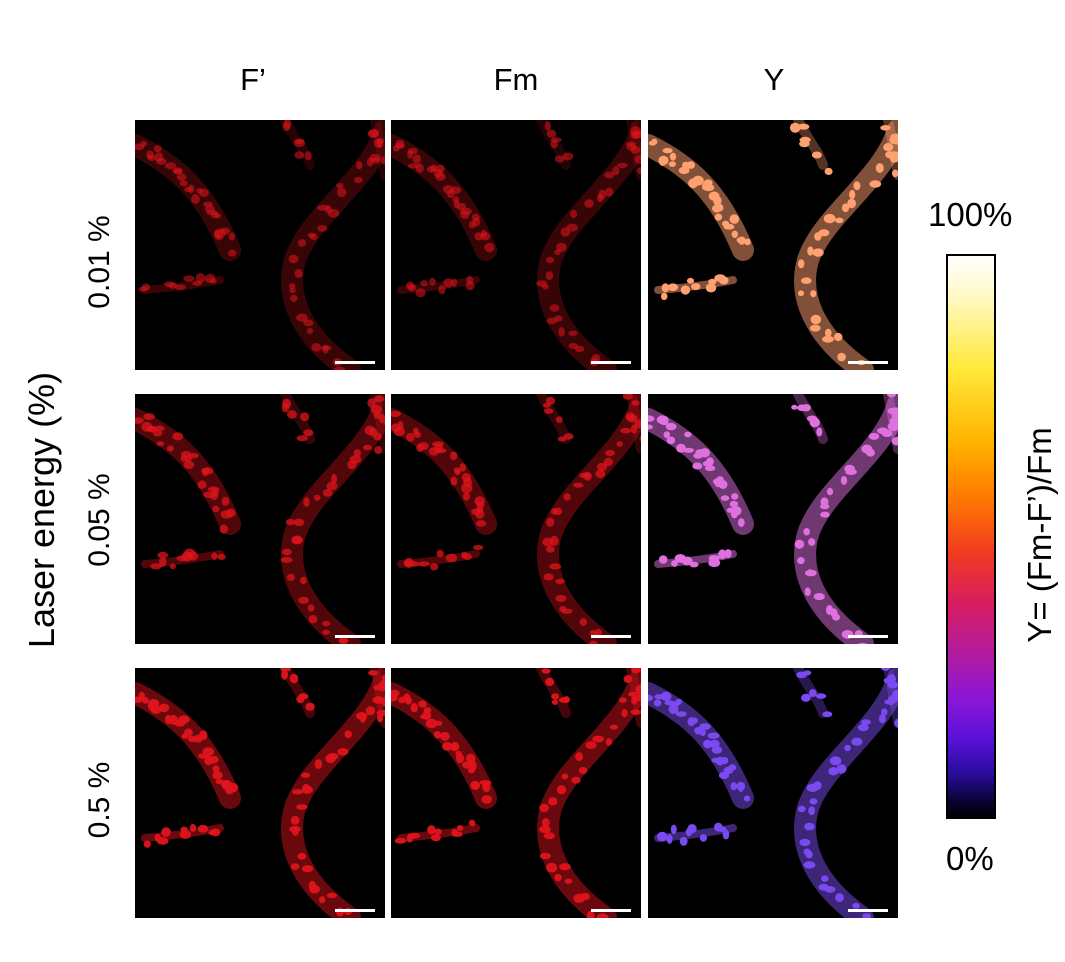 The width and height of the screenshot is (1065, 962). I want to click on vessel-shape, so click(377, 150).